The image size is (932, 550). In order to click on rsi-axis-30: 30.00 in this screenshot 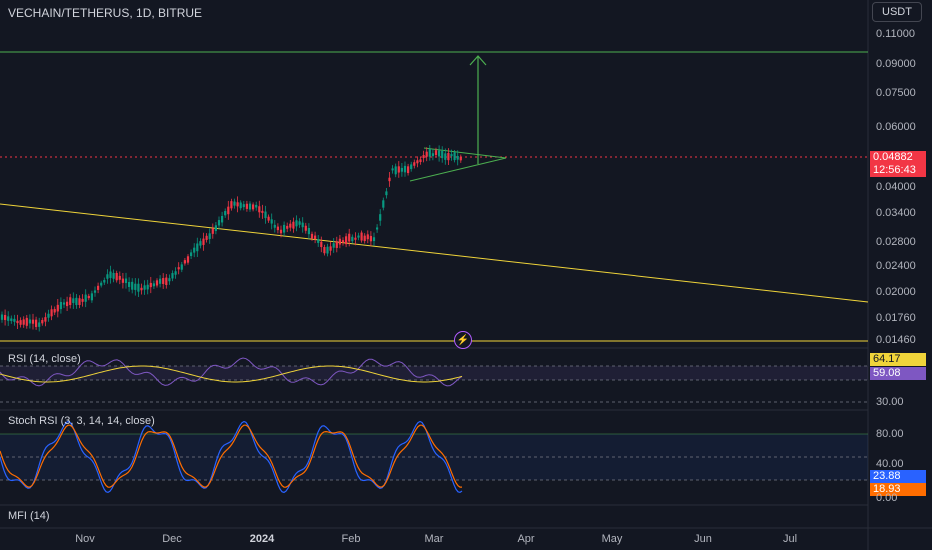, I will do `click(890, 402)`.